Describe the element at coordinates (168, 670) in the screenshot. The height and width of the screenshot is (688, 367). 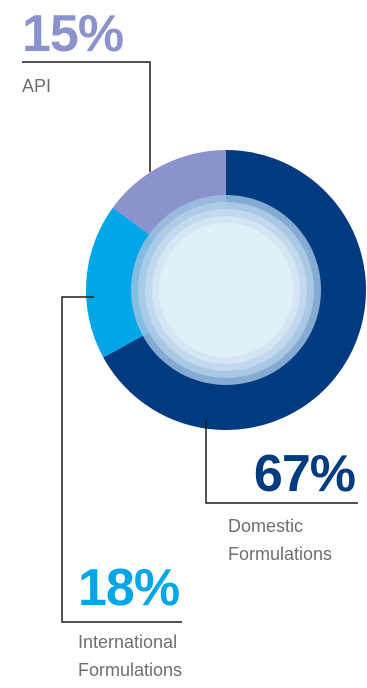
I see `international-label-line2: Formulations` at that location.